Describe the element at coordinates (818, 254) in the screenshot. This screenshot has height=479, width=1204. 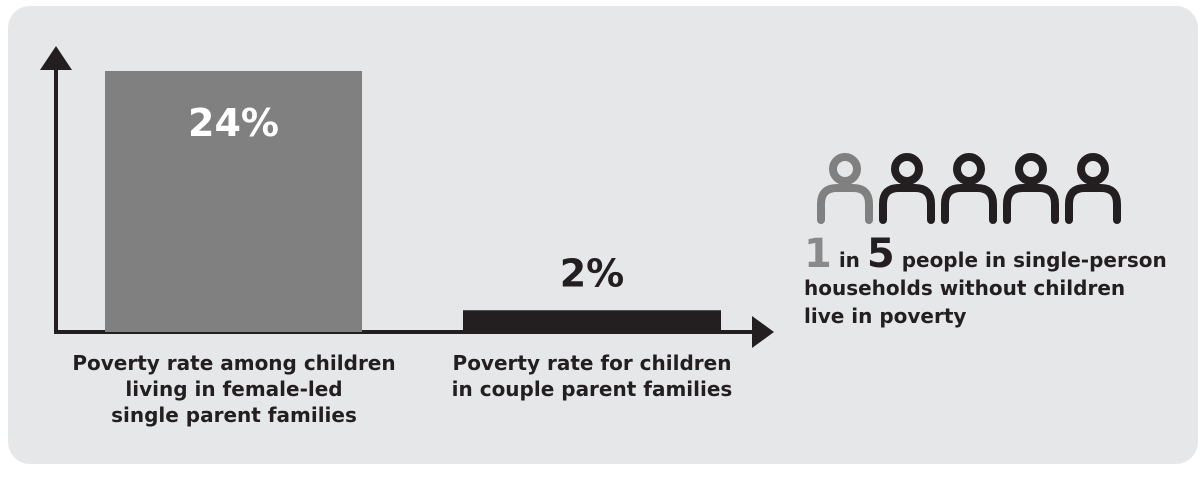
I see `stat-count: 1` at that location.